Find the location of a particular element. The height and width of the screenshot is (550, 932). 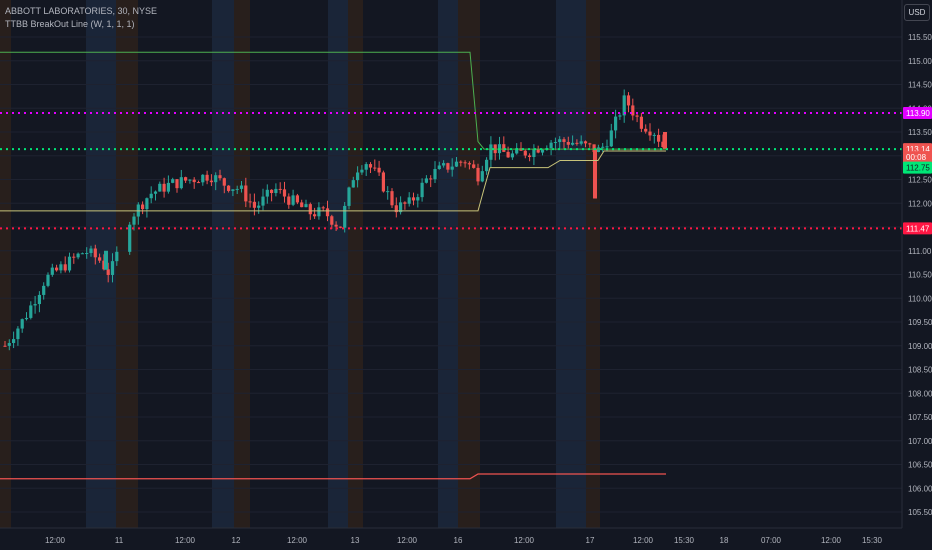

price-tick-label: 106.50 is located at coordinates (920, 465).